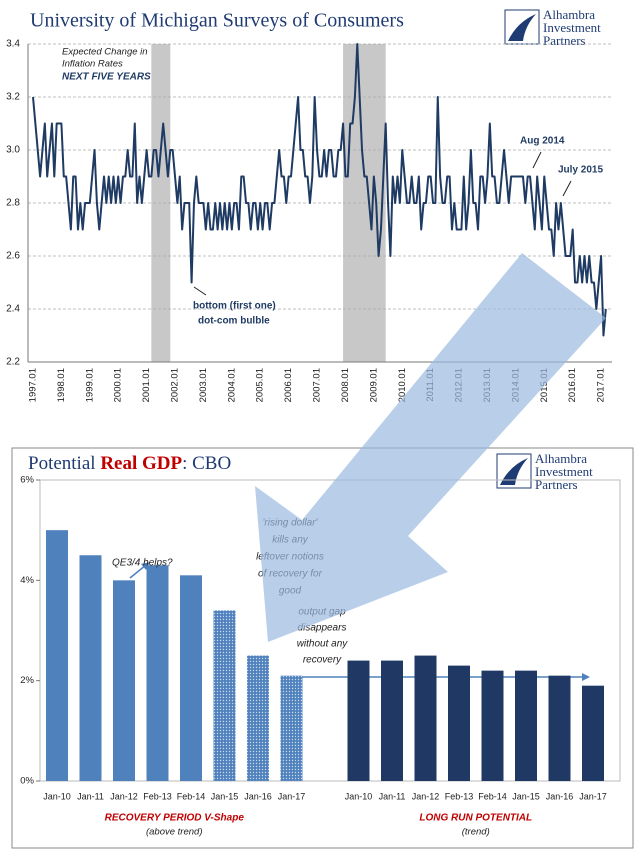 The image size is (641, 861). What do you see at coordinates (572, 385) in the screenshot?
I see `x-tick-label: 2016.01` at bounding box center [572, 385].